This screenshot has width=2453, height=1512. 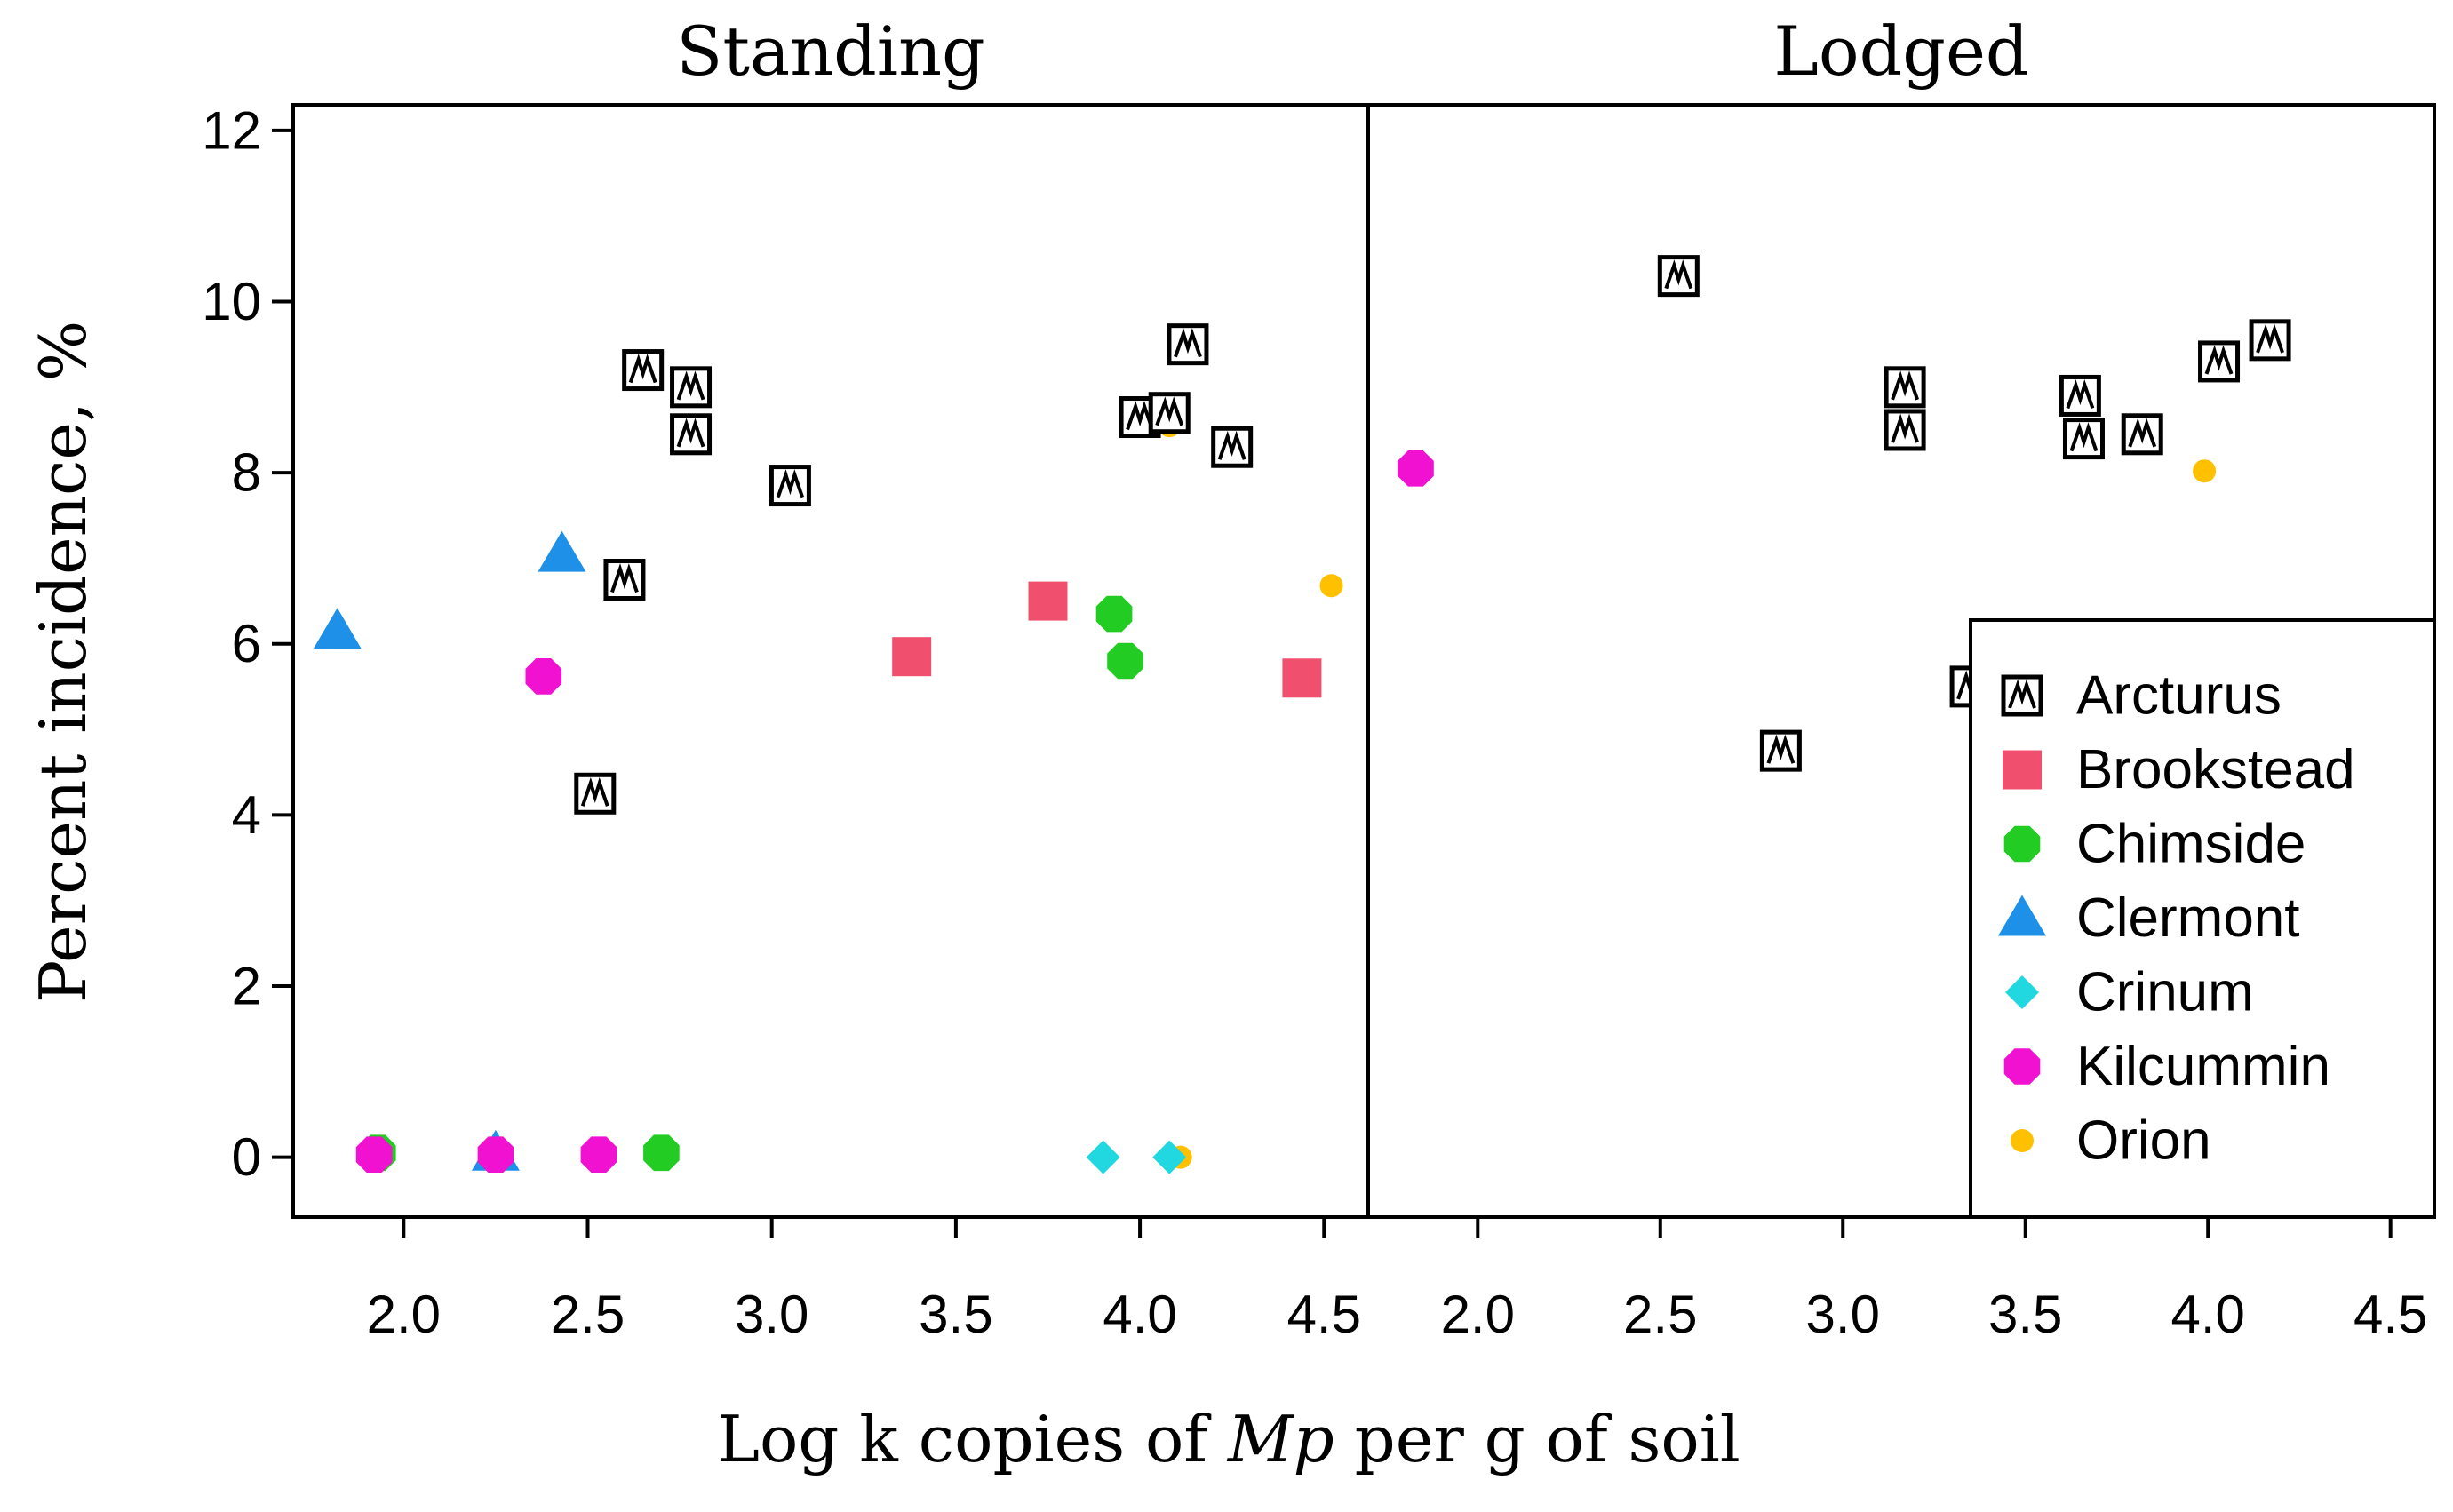 I want to click on y-tick-label: 4, so click(x=246, y=815).